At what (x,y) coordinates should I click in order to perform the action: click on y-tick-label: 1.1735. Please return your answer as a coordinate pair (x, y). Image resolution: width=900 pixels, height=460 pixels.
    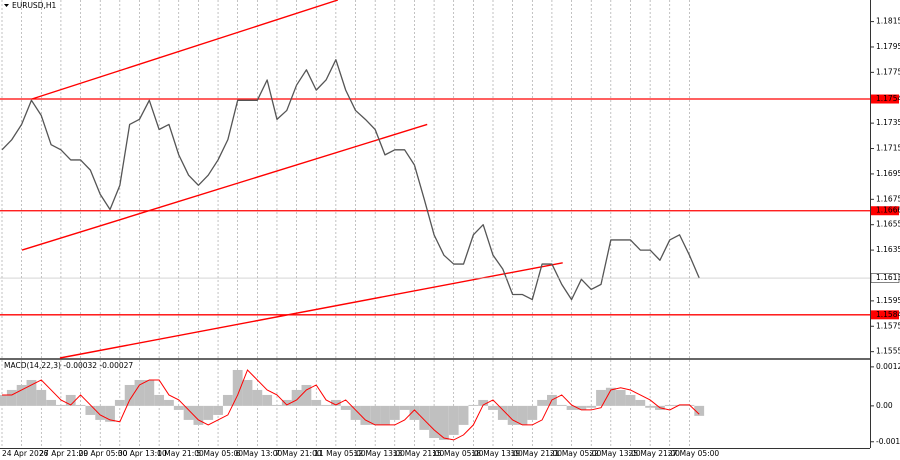
    Looking at the image, I should click on (888, 122).